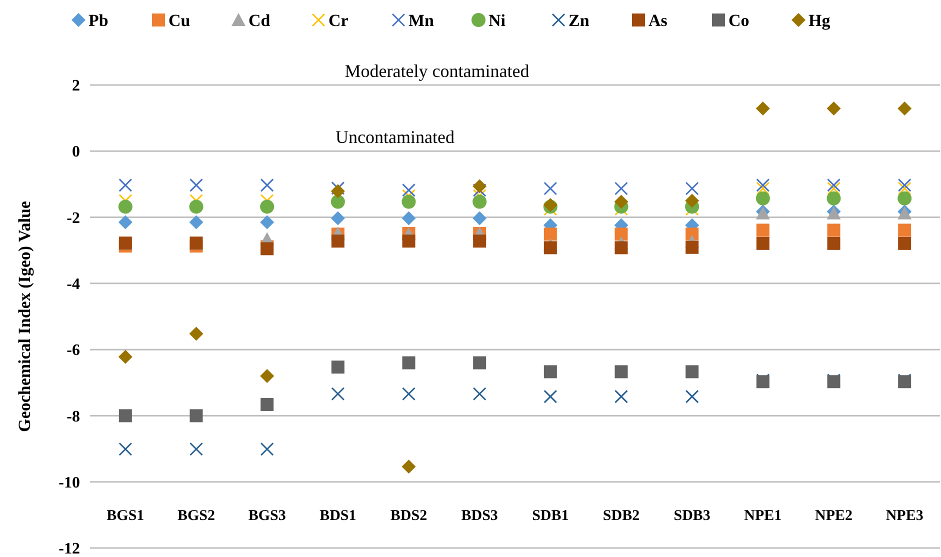 This screenshot has height=557, width=941. Describe the element at coordinates (819, 20) in the screenshot. I see `legend-label: Hg` at that location.